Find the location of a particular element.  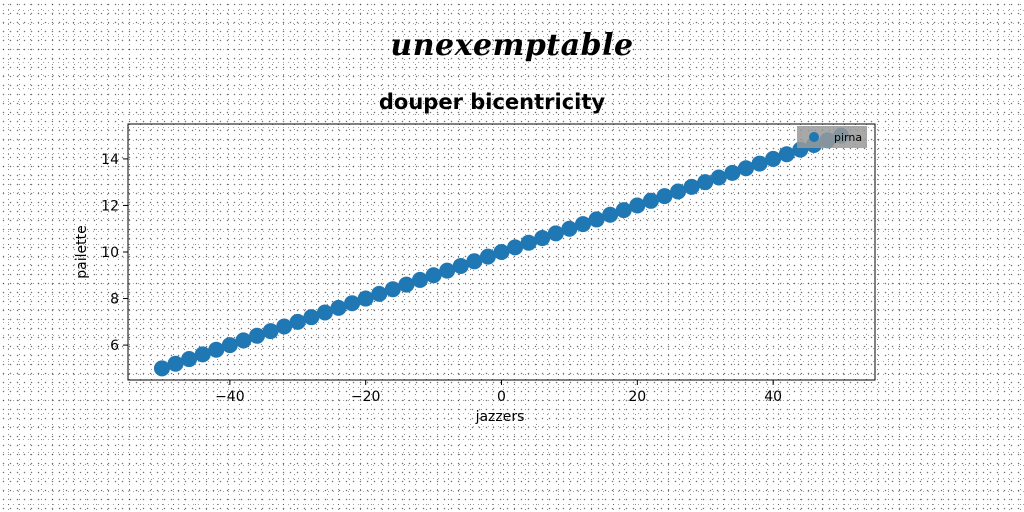

x-tick-label: −20 is located at coordinates (366, 397).